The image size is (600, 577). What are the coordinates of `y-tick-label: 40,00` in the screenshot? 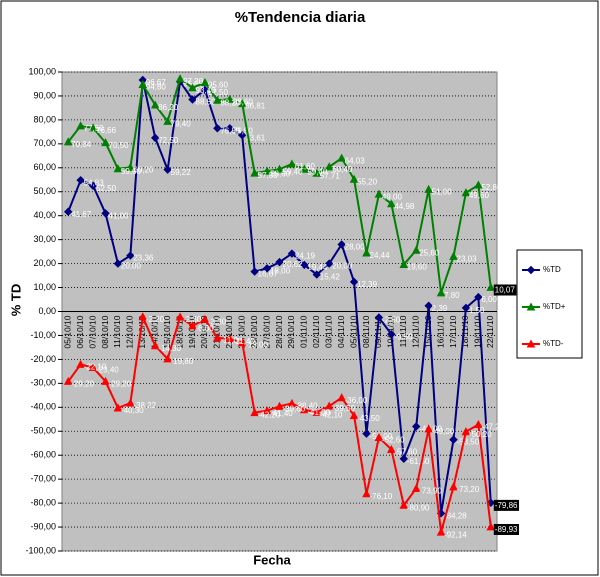 It's located at (44, 215).